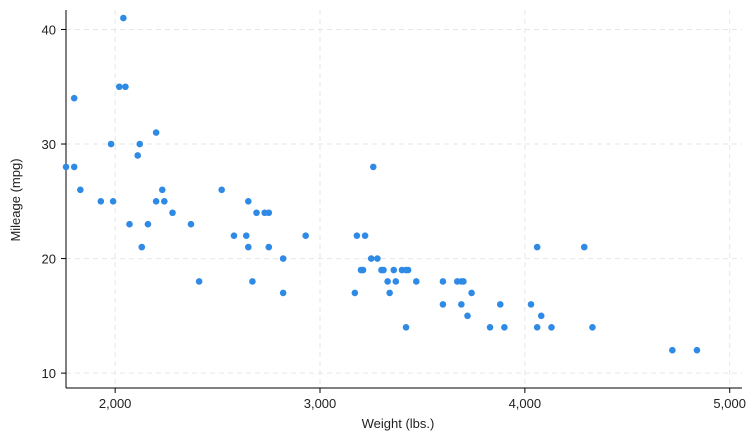  Describe the element at coordinates (320, 403) in the screenshot. I see `x-tick-label: 3,000` at that location.